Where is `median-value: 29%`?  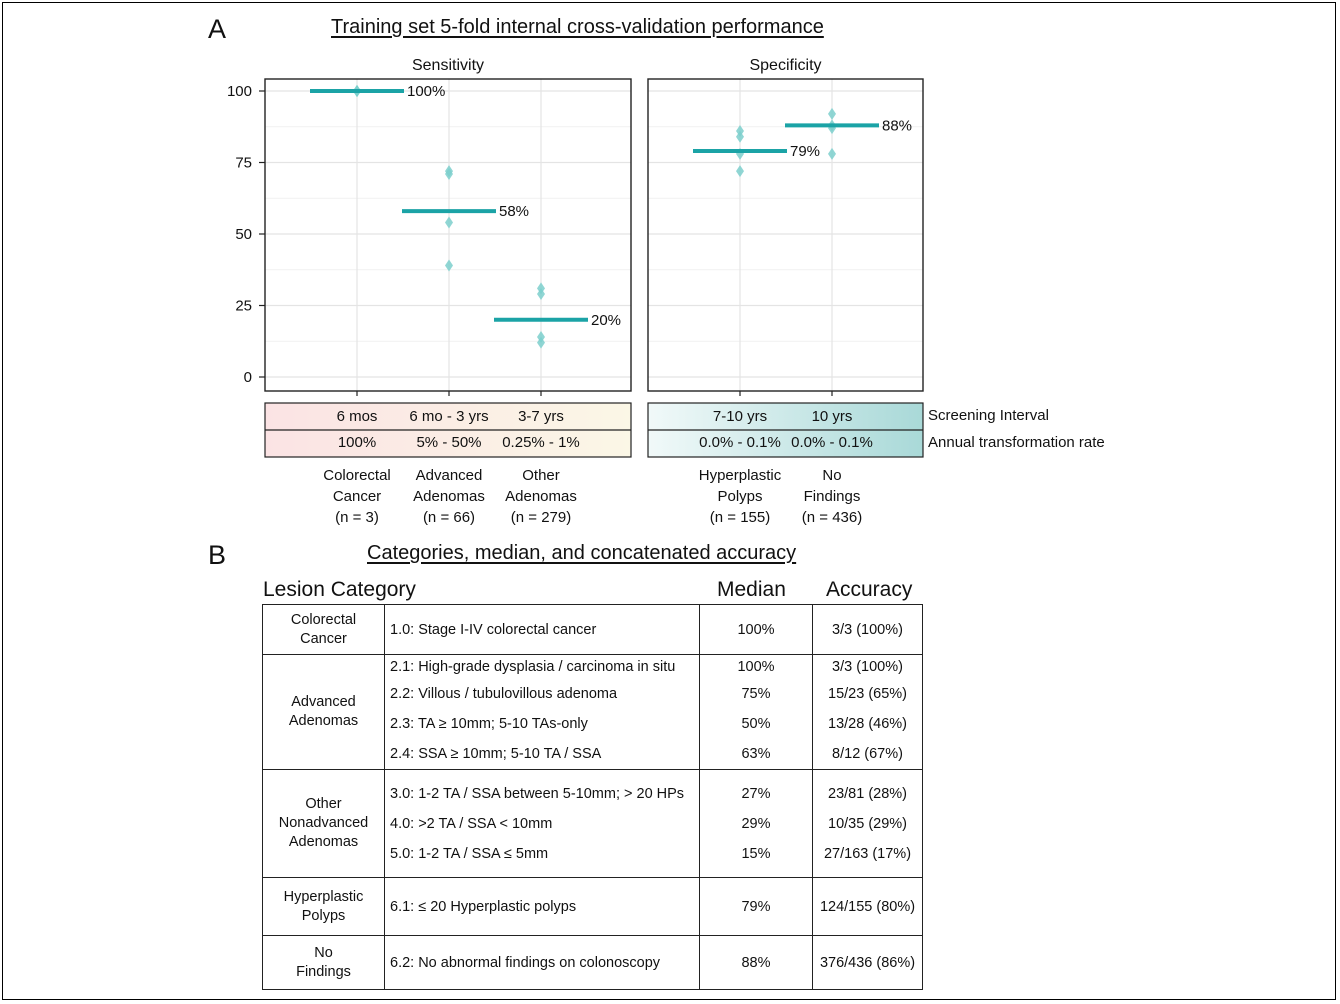
median-value: 29% is located at coordinates (756, 823).